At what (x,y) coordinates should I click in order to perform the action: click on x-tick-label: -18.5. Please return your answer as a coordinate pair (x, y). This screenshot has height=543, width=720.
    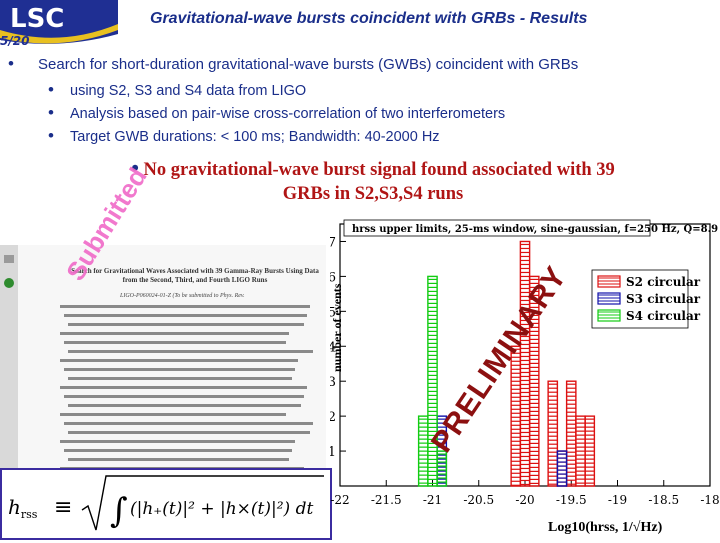
    Looking at the image, I should click on (663, 500).